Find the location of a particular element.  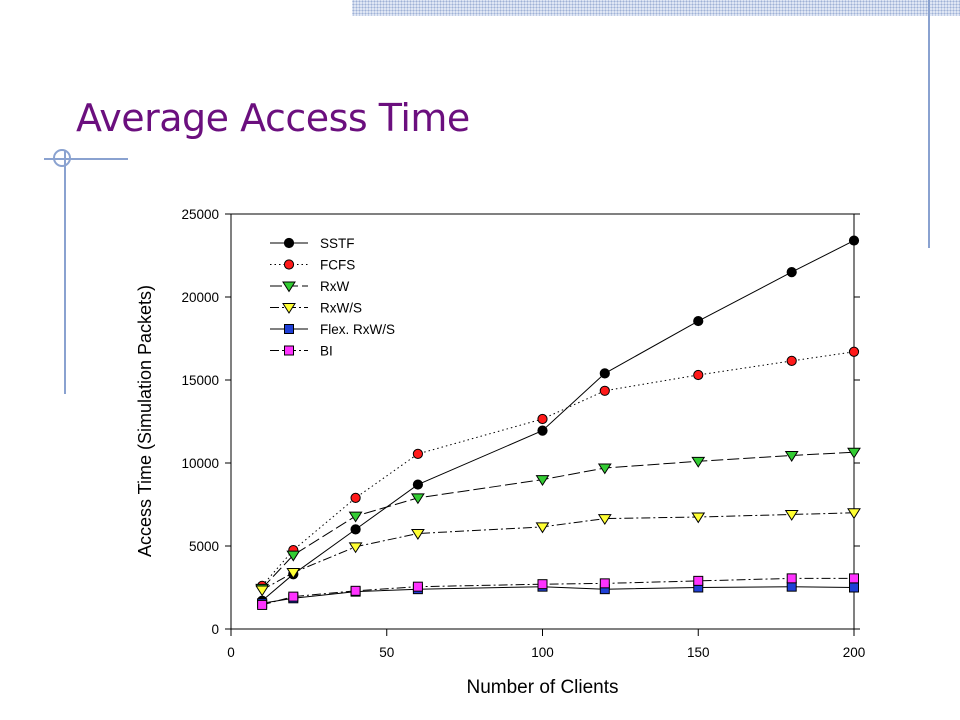

legend-label: RxW is located at coordinates (334, 286).